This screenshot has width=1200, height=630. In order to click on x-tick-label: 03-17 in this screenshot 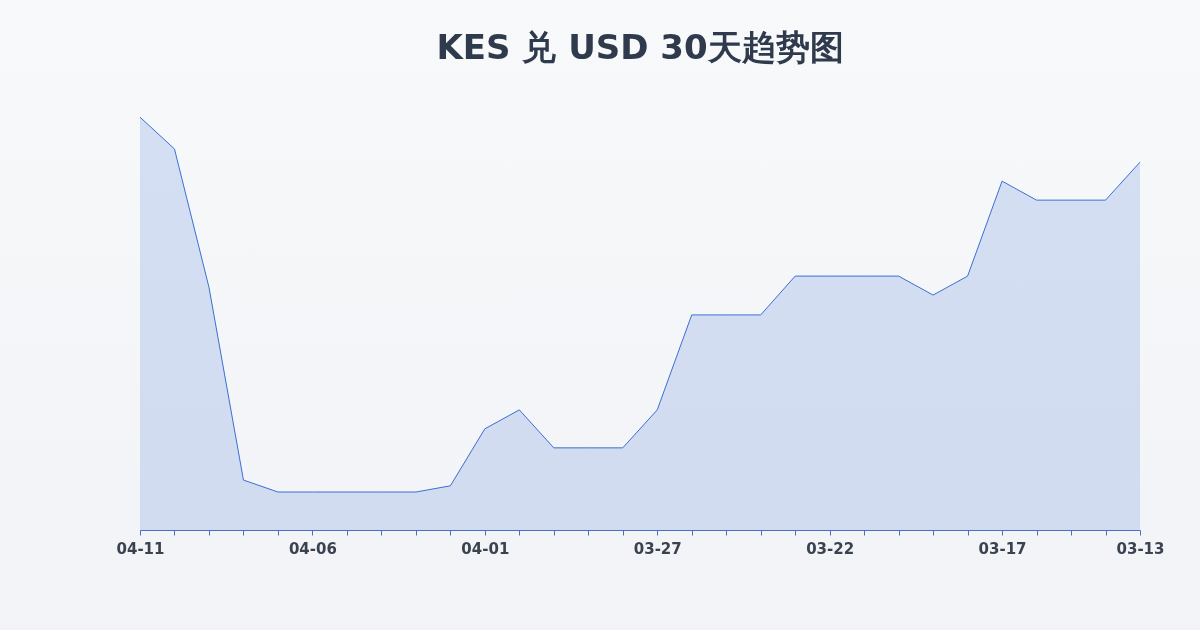, I will do `click(1002, 548)`.